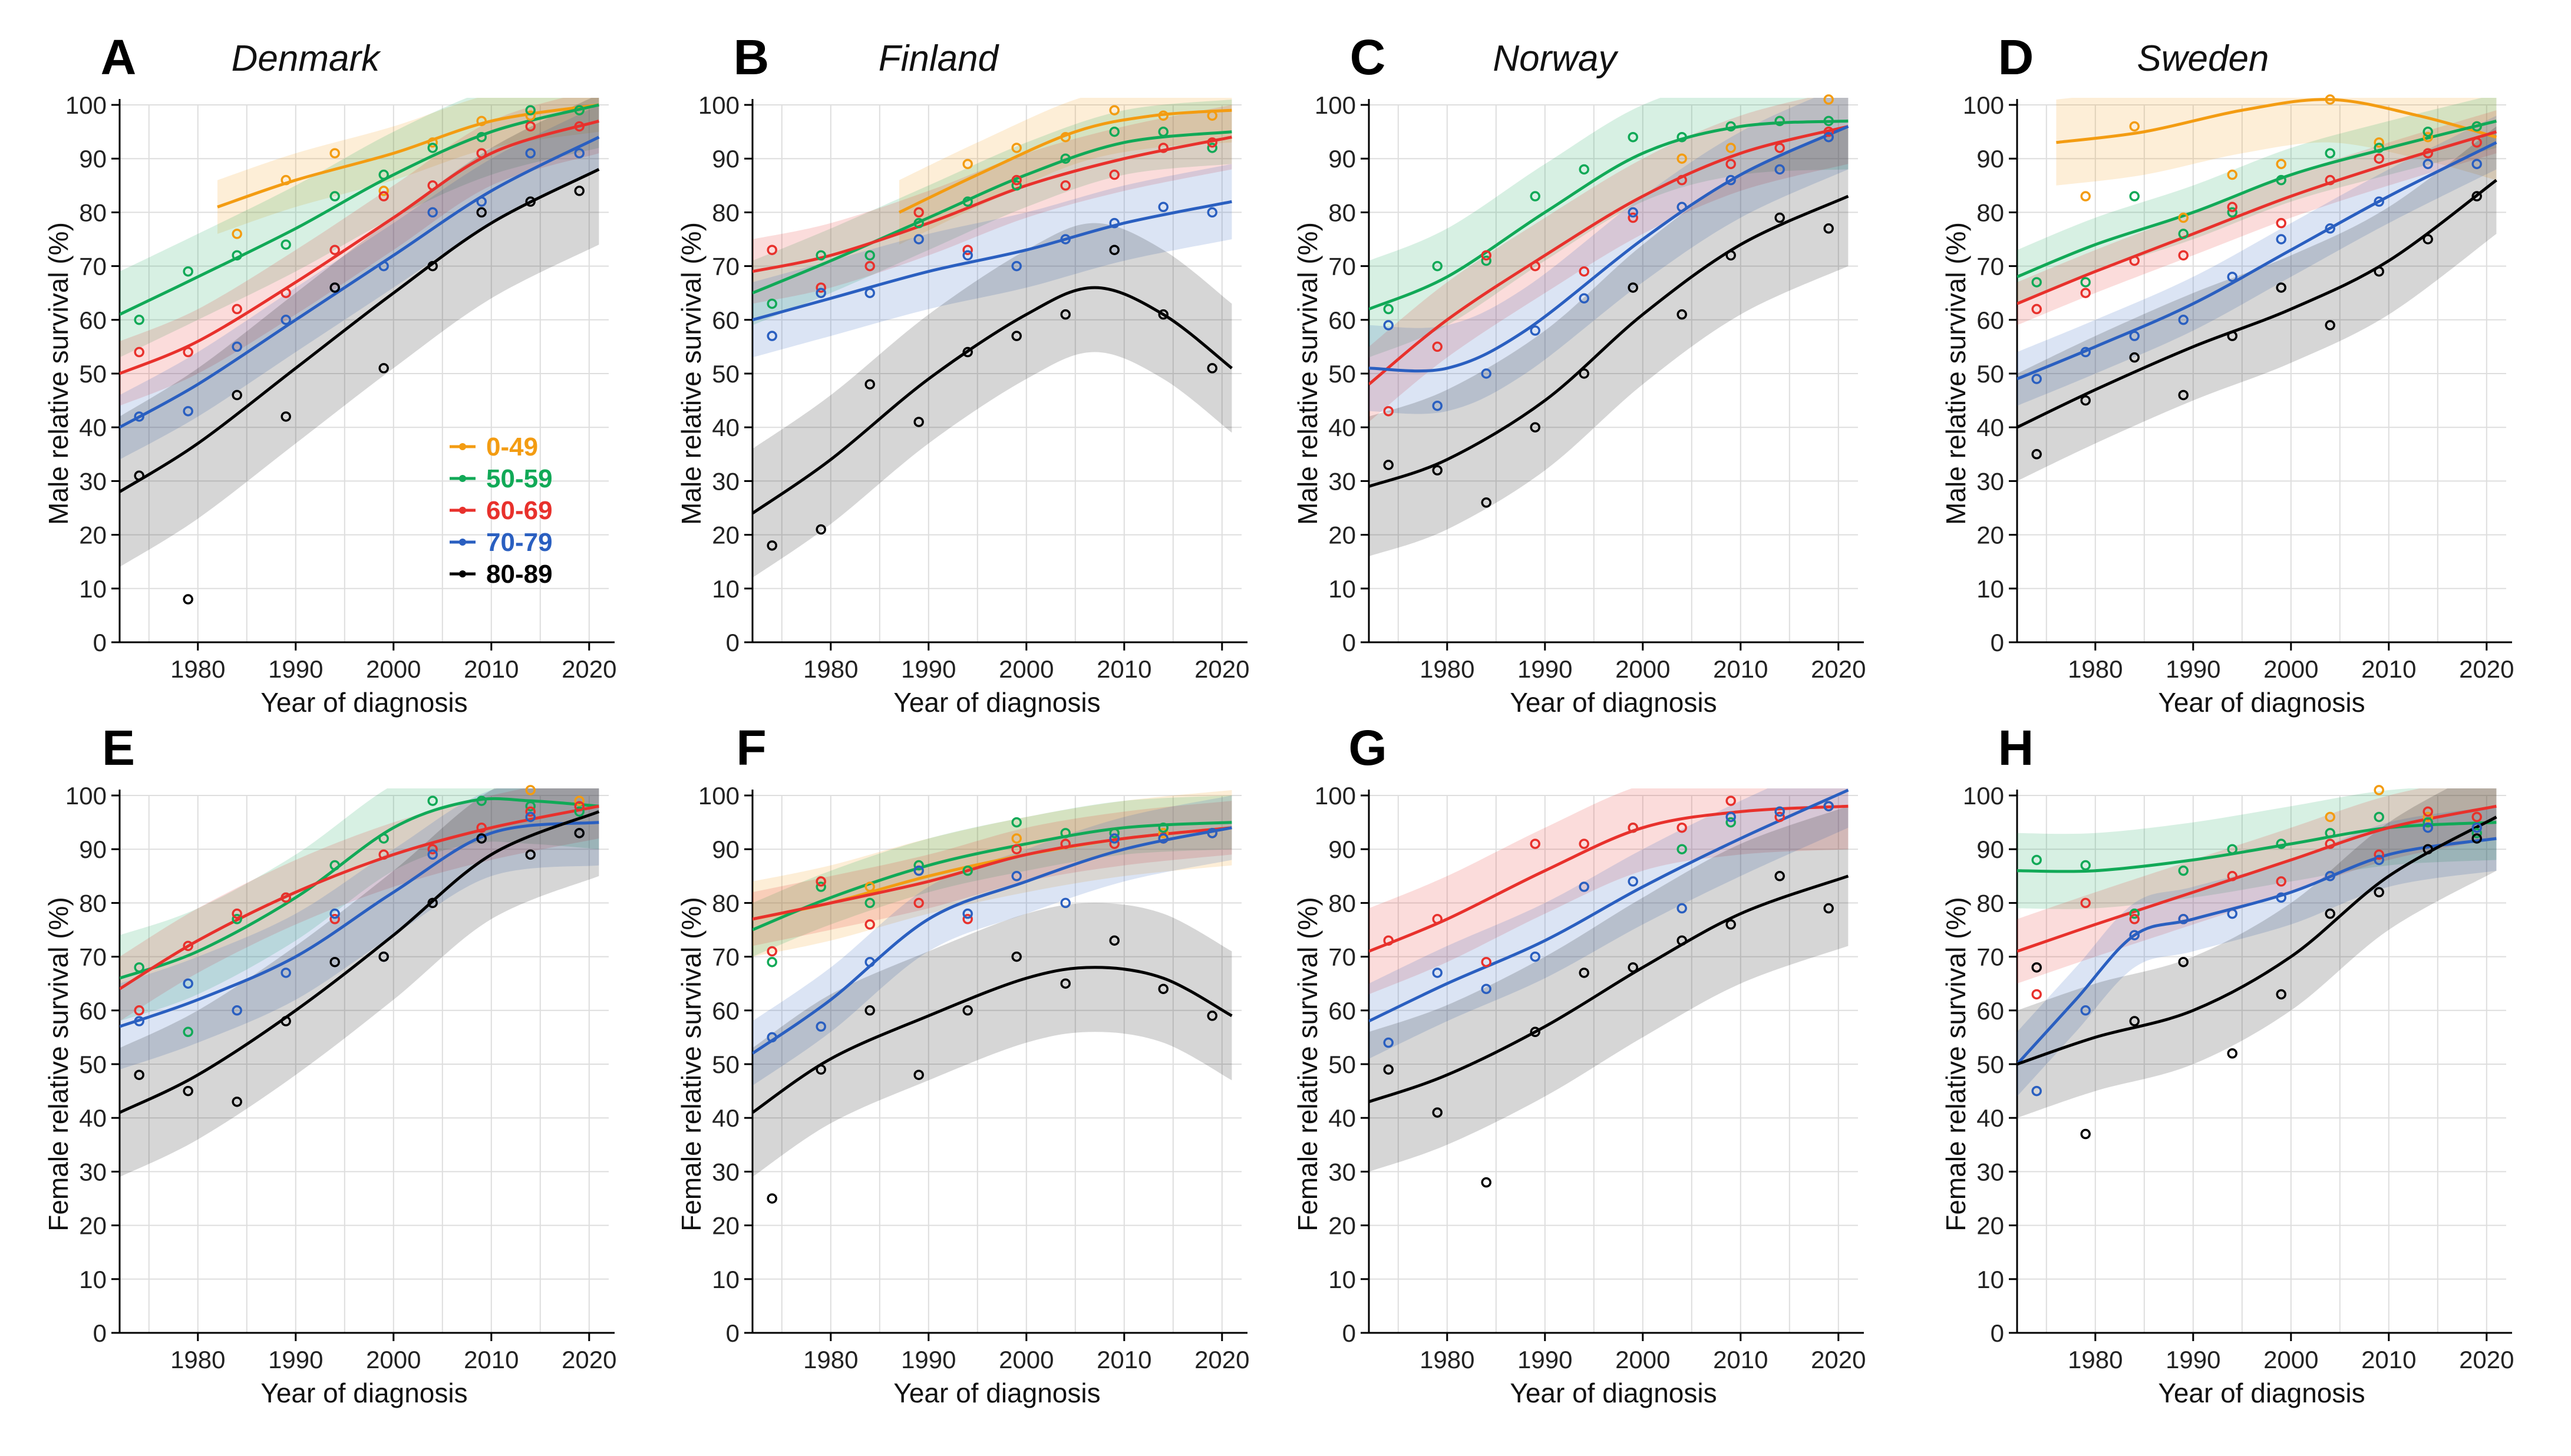 This screenshot has height=1456, width=2571. I want to click on y-axis-label: Male relative survival (%), so click(1307, 373).